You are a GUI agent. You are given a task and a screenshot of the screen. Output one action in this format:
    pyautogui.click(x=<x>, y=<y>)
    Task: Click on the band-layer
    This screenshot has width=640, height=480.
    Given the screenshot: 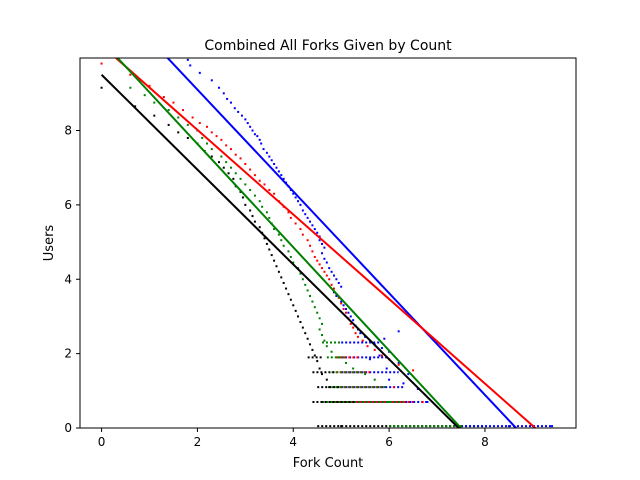 What is the action you would take?
    pyautogui.click(x=430, y=384)
    